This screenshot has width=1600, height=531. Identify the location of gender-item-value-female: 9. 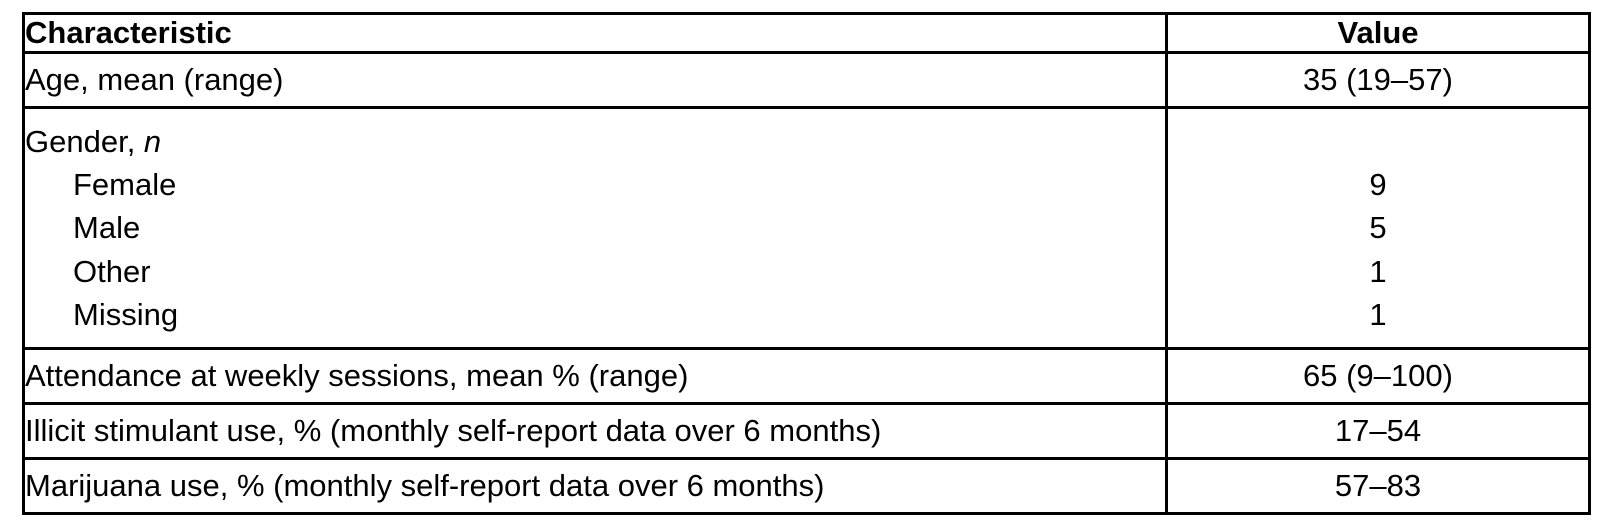
(1378, 184).